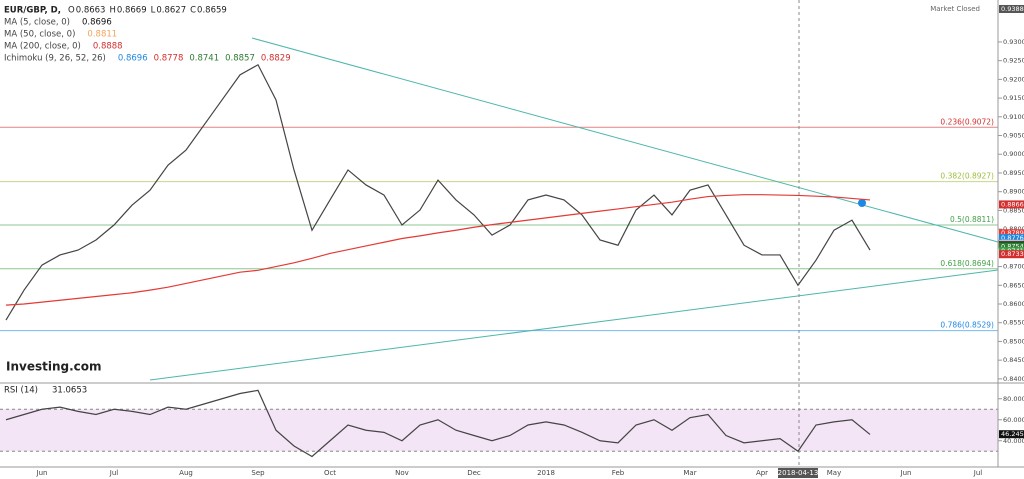 The height and width of the screenshot is (479, 1024). Describe the element at coordinates (108, 47) in the screenshot. I see `legend-value: 0.8888` at that location.